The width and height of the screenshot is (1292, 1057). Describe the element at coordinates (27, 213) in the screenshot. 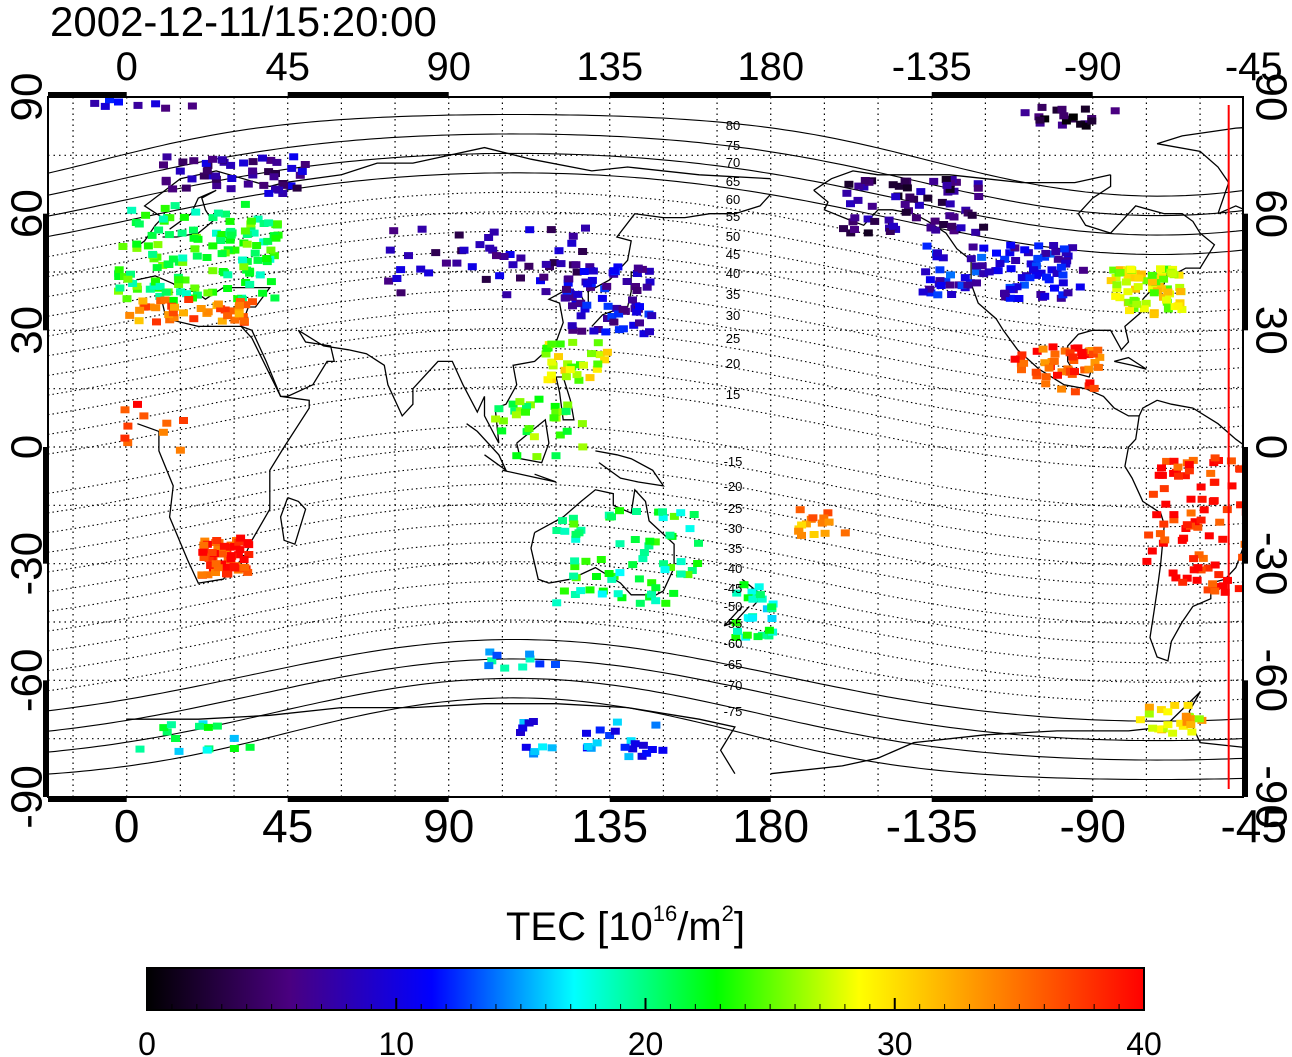

I see `y-tick-label-left: 60` at that location.